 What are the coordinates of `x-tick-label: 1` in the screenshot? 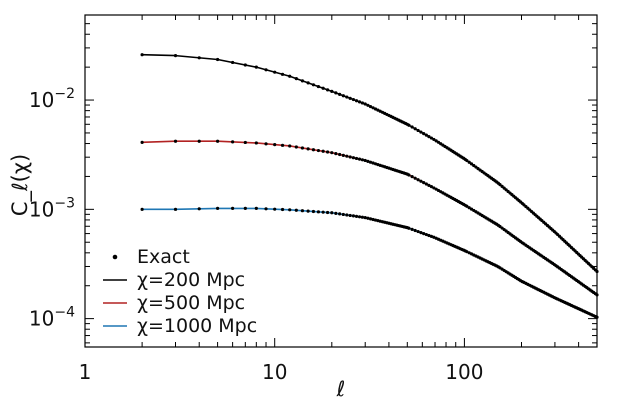 It's located at (85, 372).